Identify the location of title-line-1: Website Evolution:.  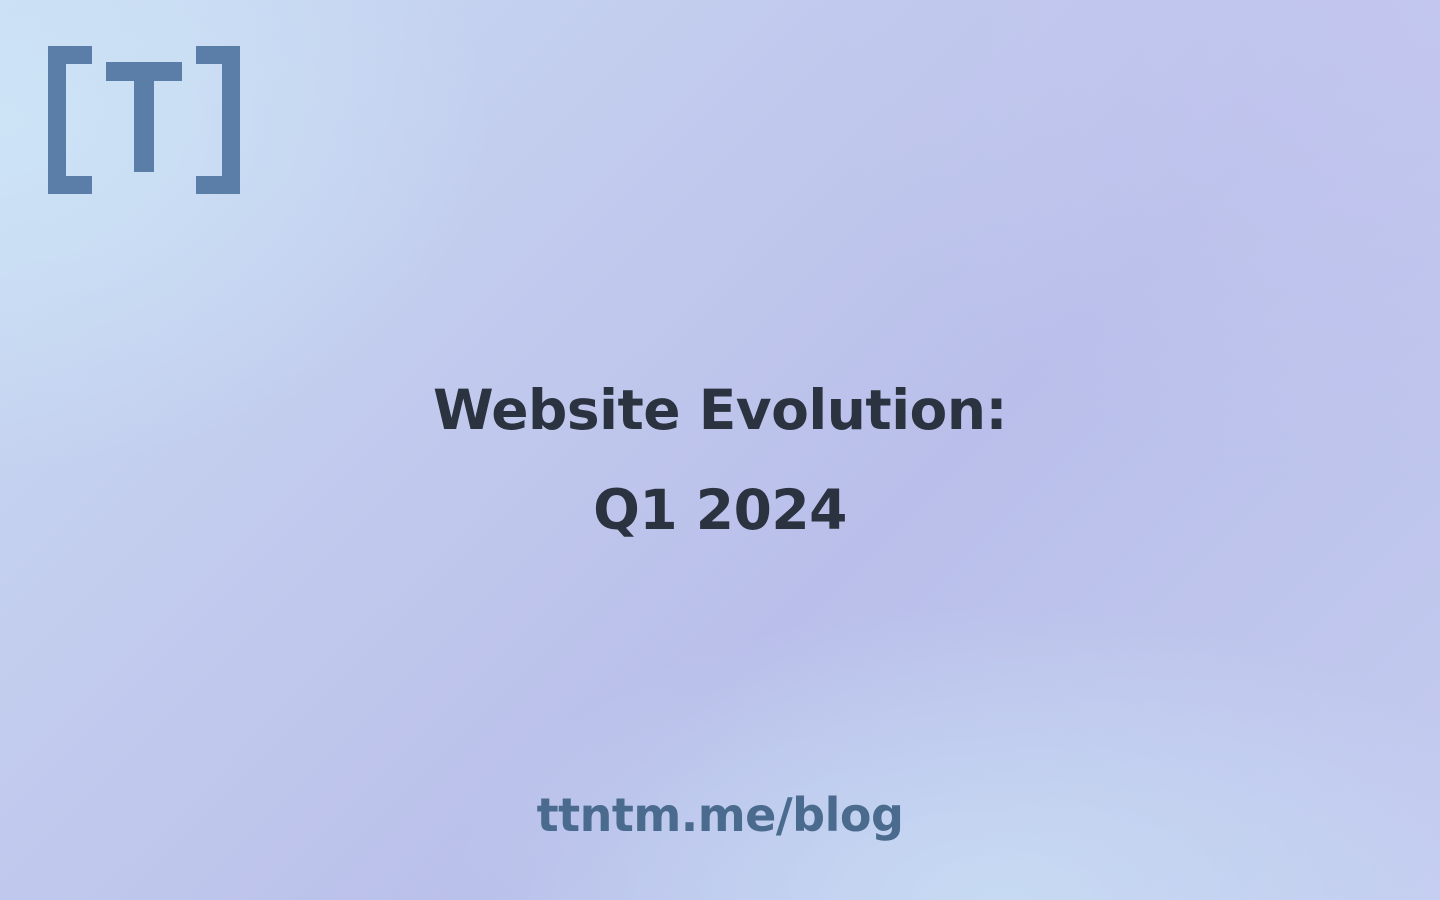
(720, 410).